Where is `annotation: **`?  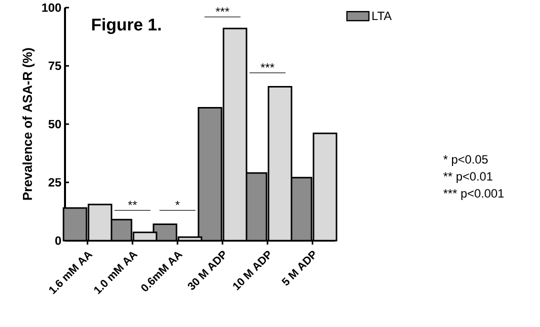 annotation: ** is located at coordinates (132, 203).